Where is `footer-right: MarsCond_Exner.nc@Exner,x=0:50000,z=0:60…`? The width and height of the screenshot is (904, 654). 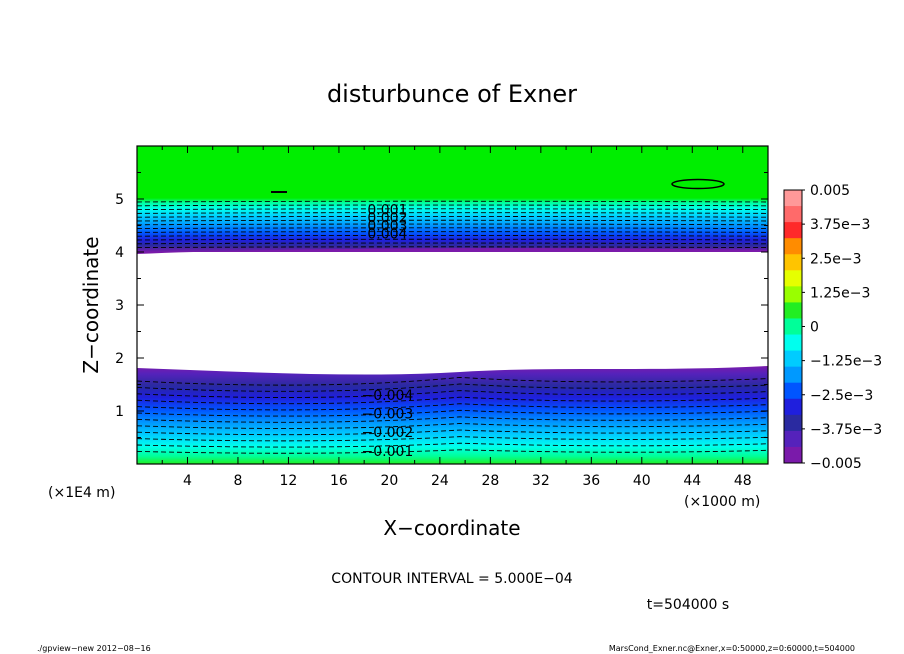
footer-right: MarsCond_Exner.nc@Exner,x=0:50000,z=0:60… is located at coordinates (732, 648).